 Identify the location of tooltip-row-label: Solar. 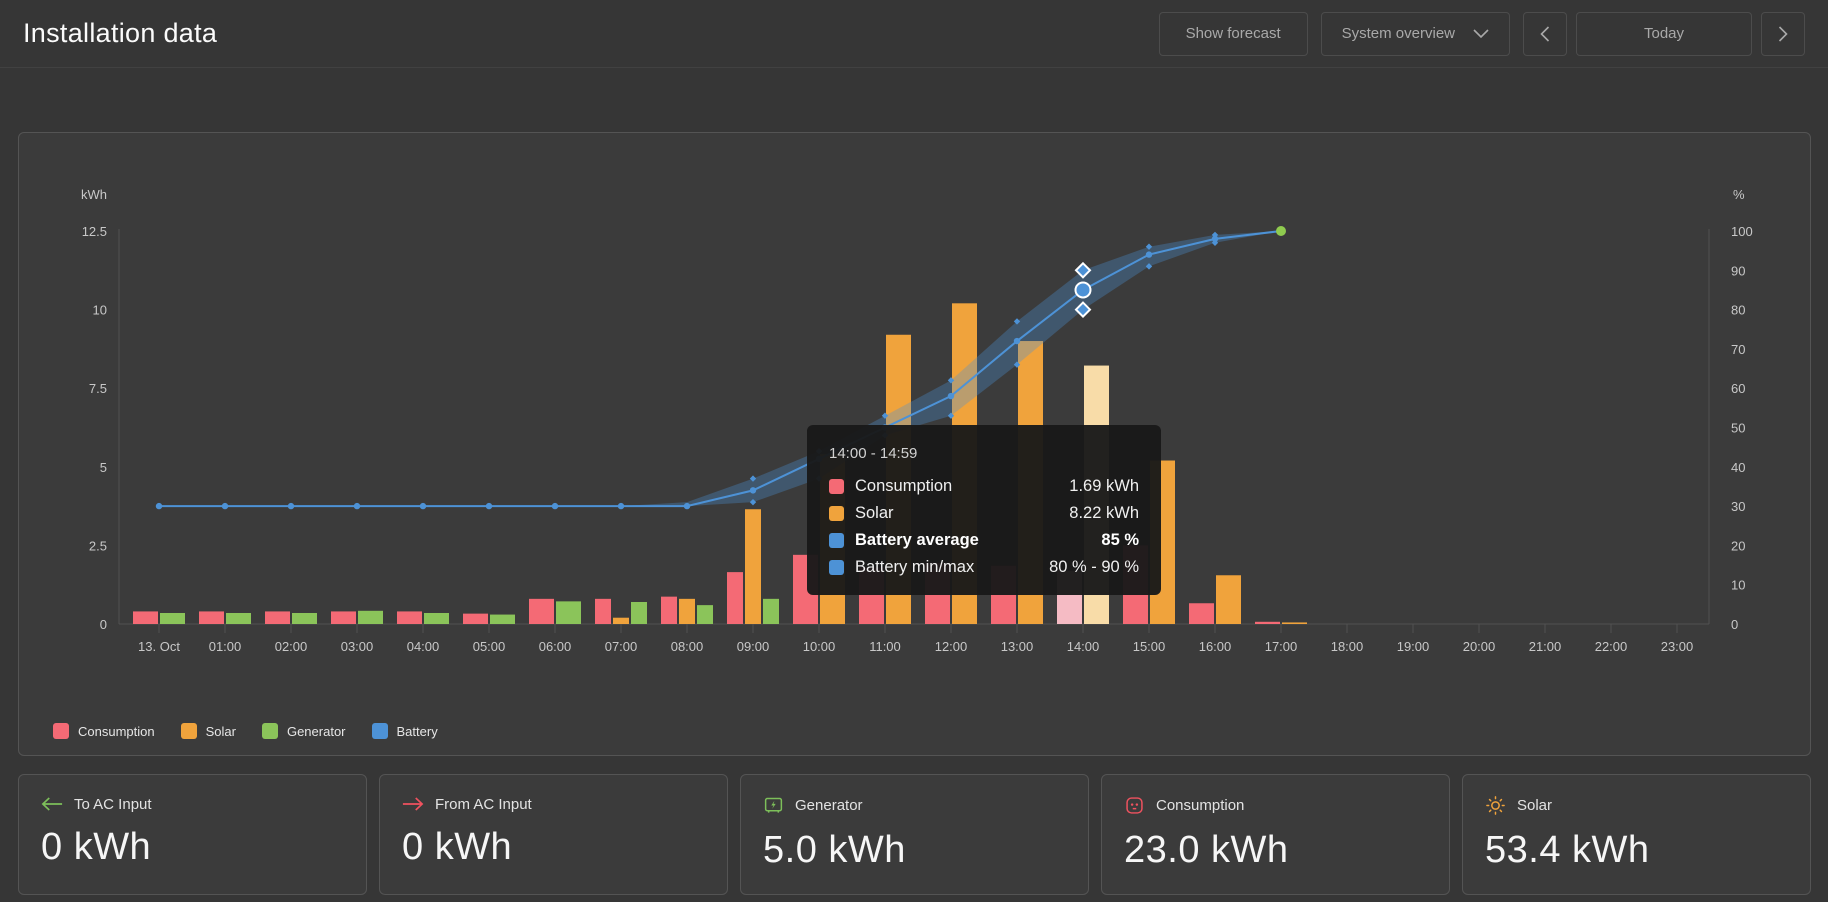
(874, 513).